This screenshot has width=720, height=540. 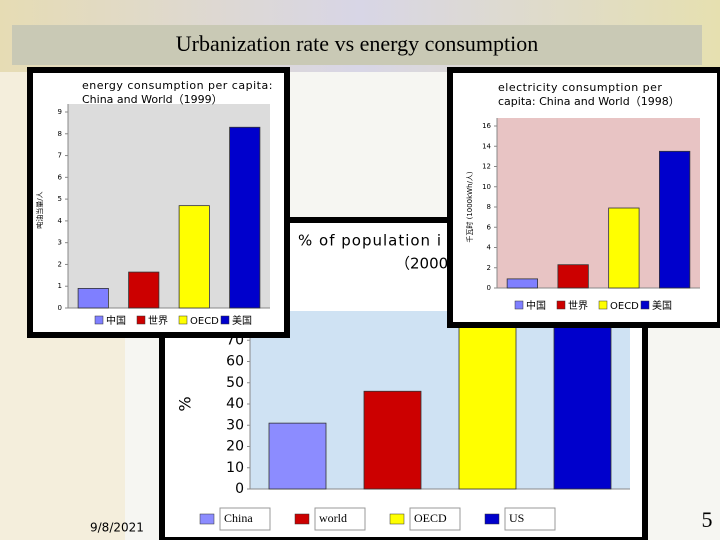 I want to click on y-tick-label: 9, so click(x=60, y=112).